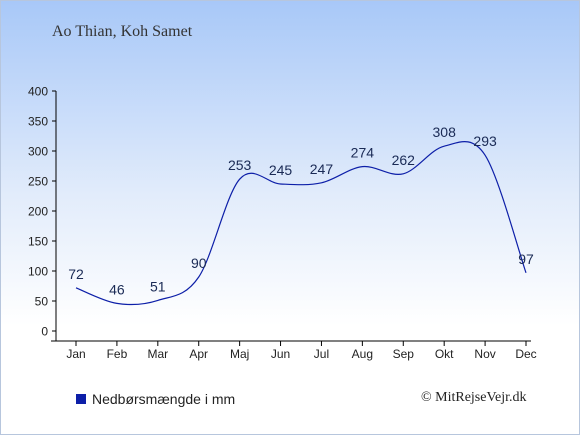 The image size is (580, 435). What do you see at coordinates (239, 354) in the screenshot?
I see `x-tick-label: Maj` at bounding box center [239, 354].